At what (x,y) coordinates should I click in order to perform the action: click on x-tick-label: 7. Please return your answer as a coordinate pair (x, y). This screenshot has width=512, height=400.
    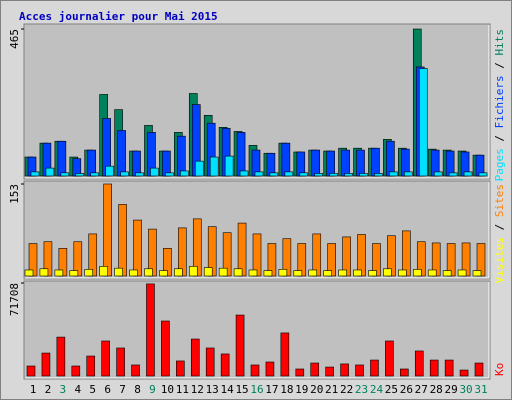
    Looking at the image, I should click on (122, 389).